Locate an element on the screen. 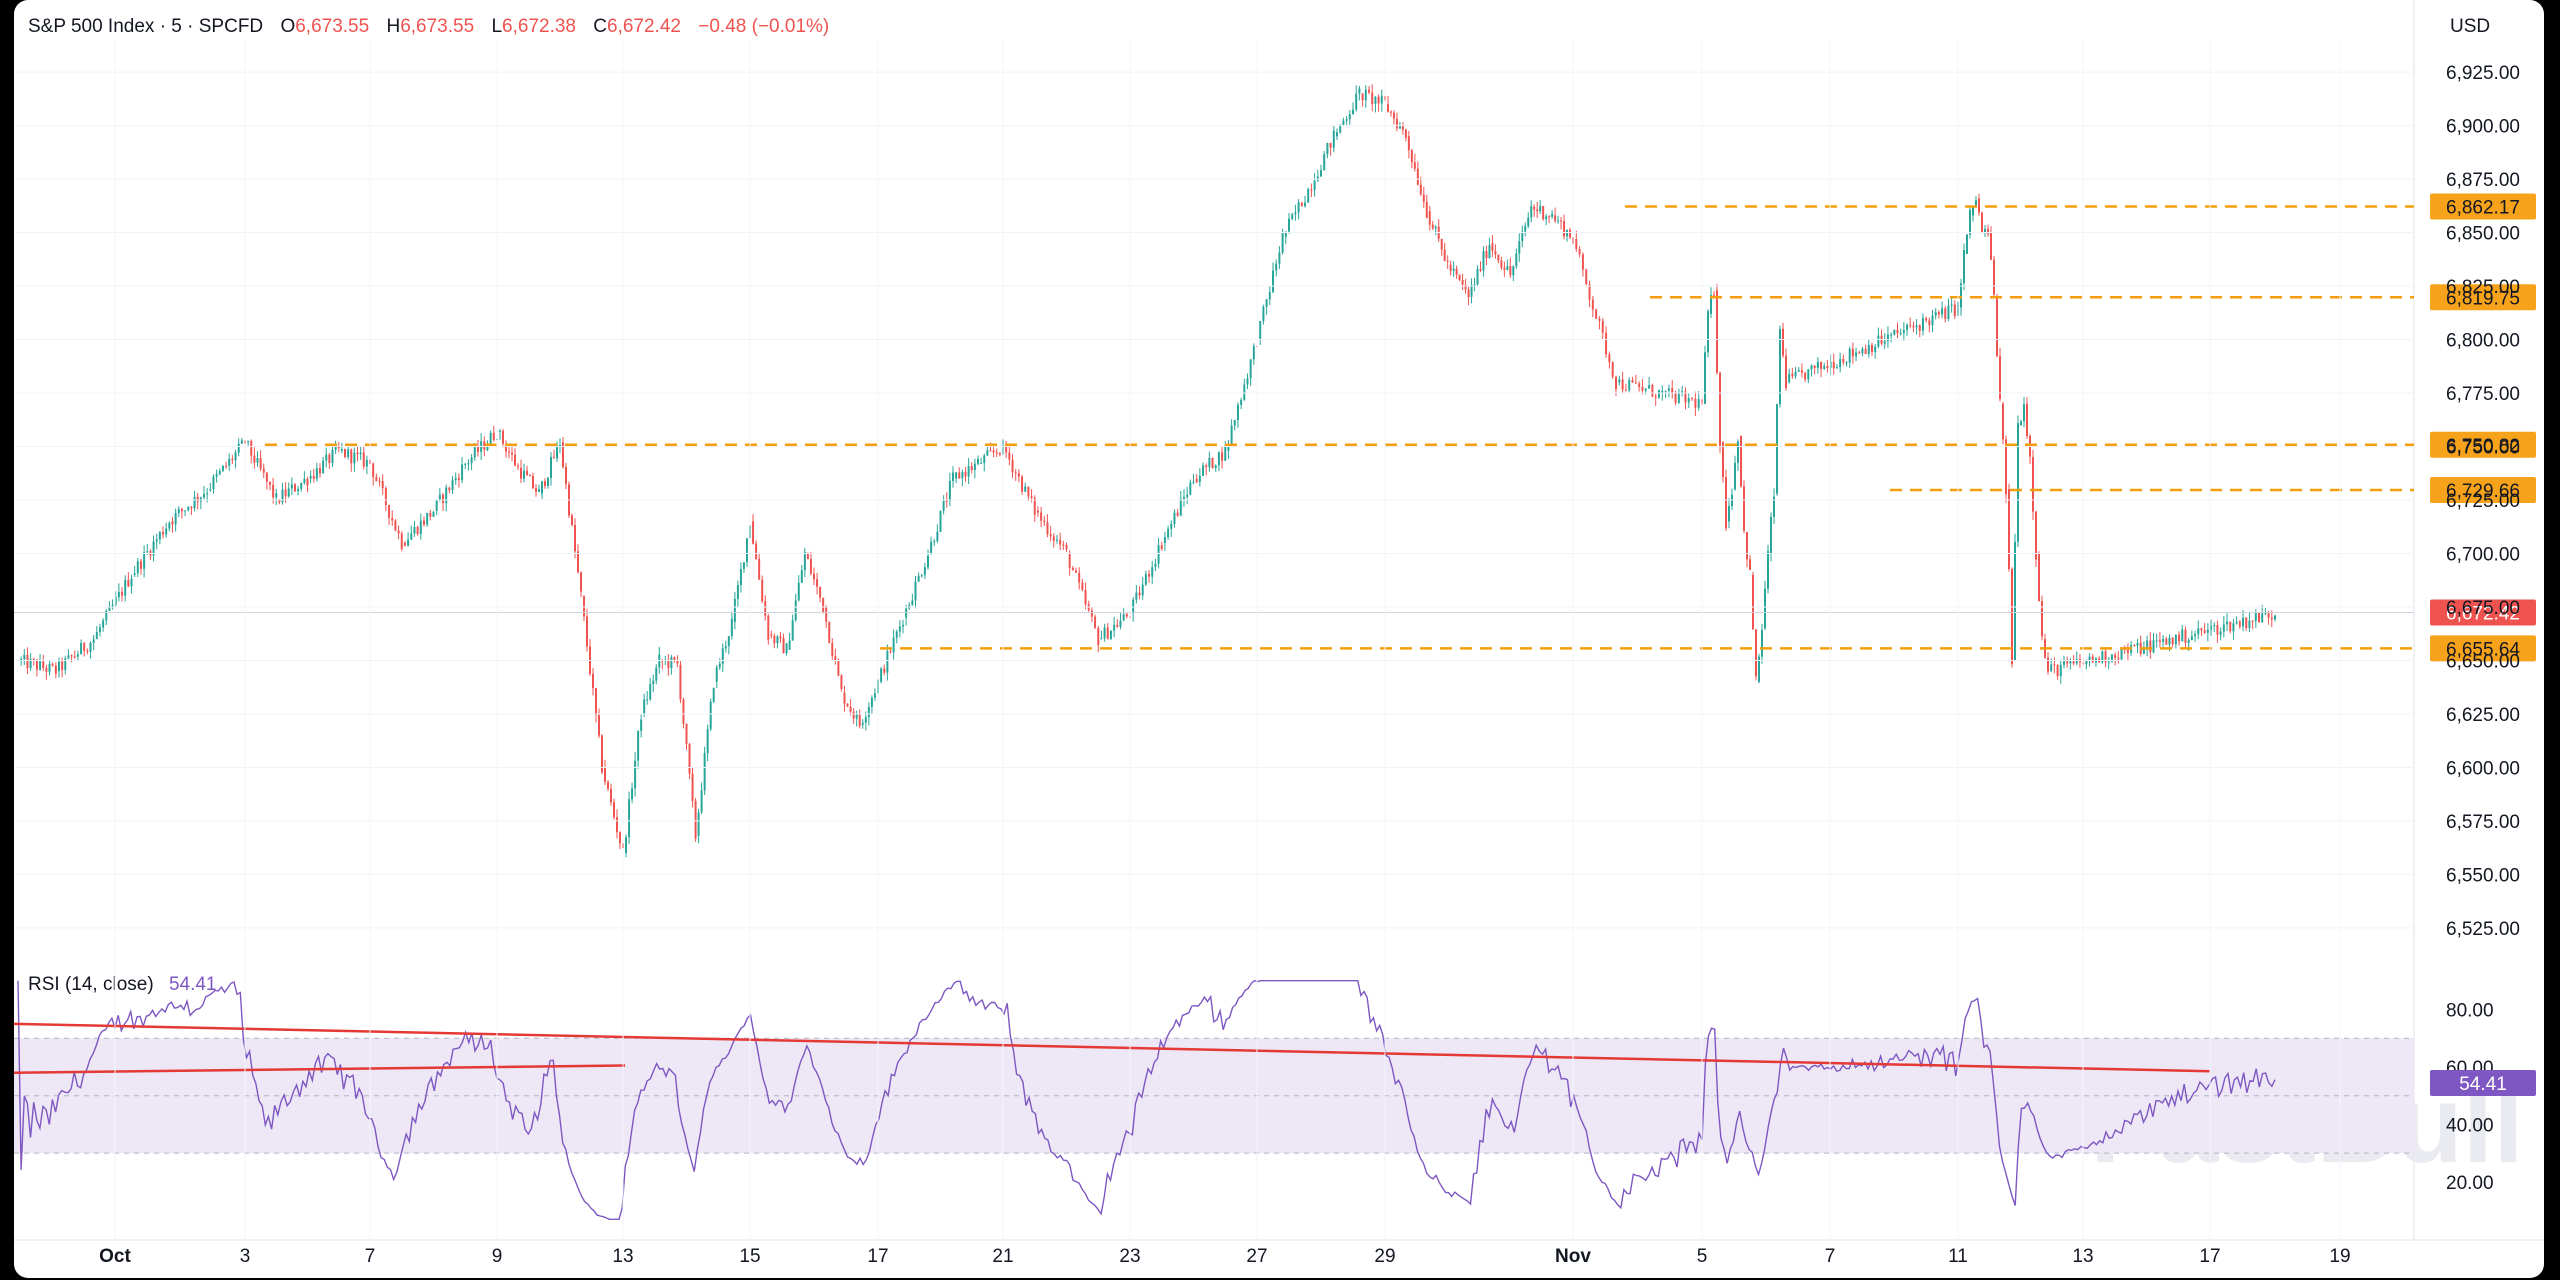 The height and width of the screenshot is (1280, 2560). open-value: 6,673.55 is located at coordinates (332, 26).